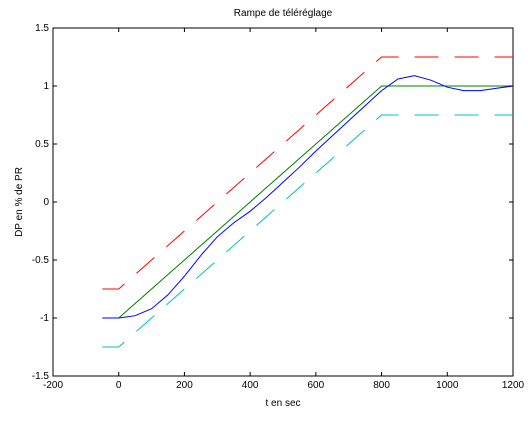 The width and height of the screenshot is (528, 421). Describe the element at coordinates (250, 385) in the screenshot. I see `x-tick-label: 400` at that location.